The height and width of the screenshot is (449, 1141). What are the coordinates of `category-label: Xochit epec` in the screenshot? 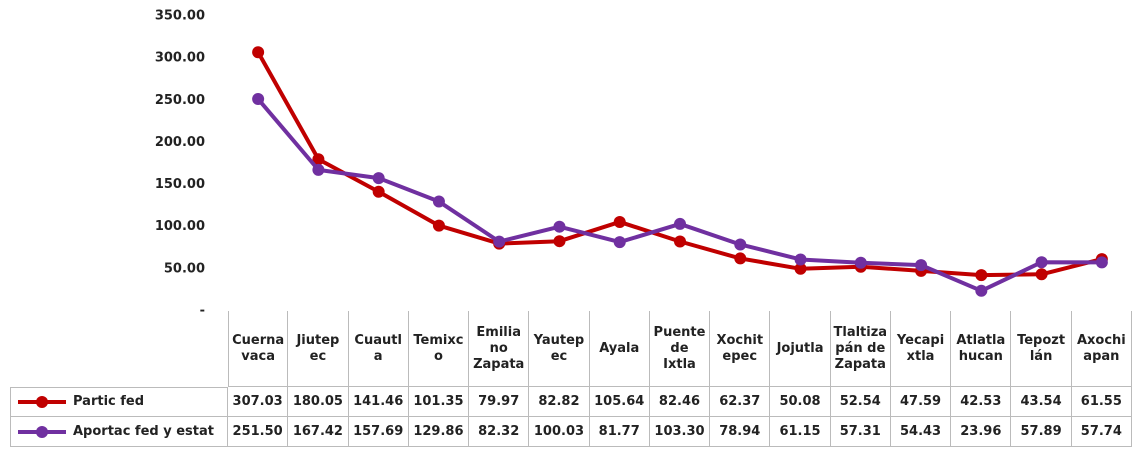 It's located at (740, 349).